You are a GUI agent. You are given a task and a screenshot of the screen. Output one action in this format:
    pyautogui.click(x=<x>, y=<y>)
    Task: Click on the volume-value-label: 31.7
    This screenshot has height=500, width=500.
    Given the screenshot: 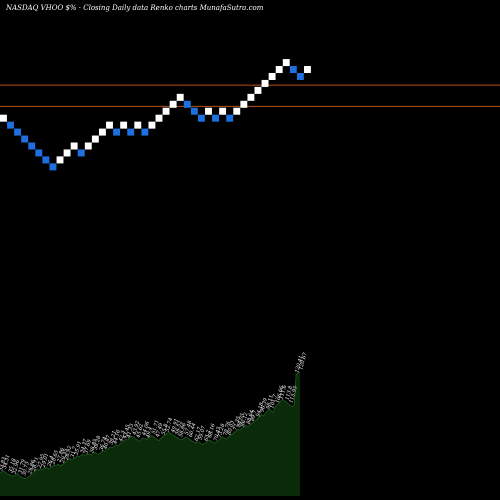 What is the action you would take?
    pyautogui.click(x=74, y=451)
    